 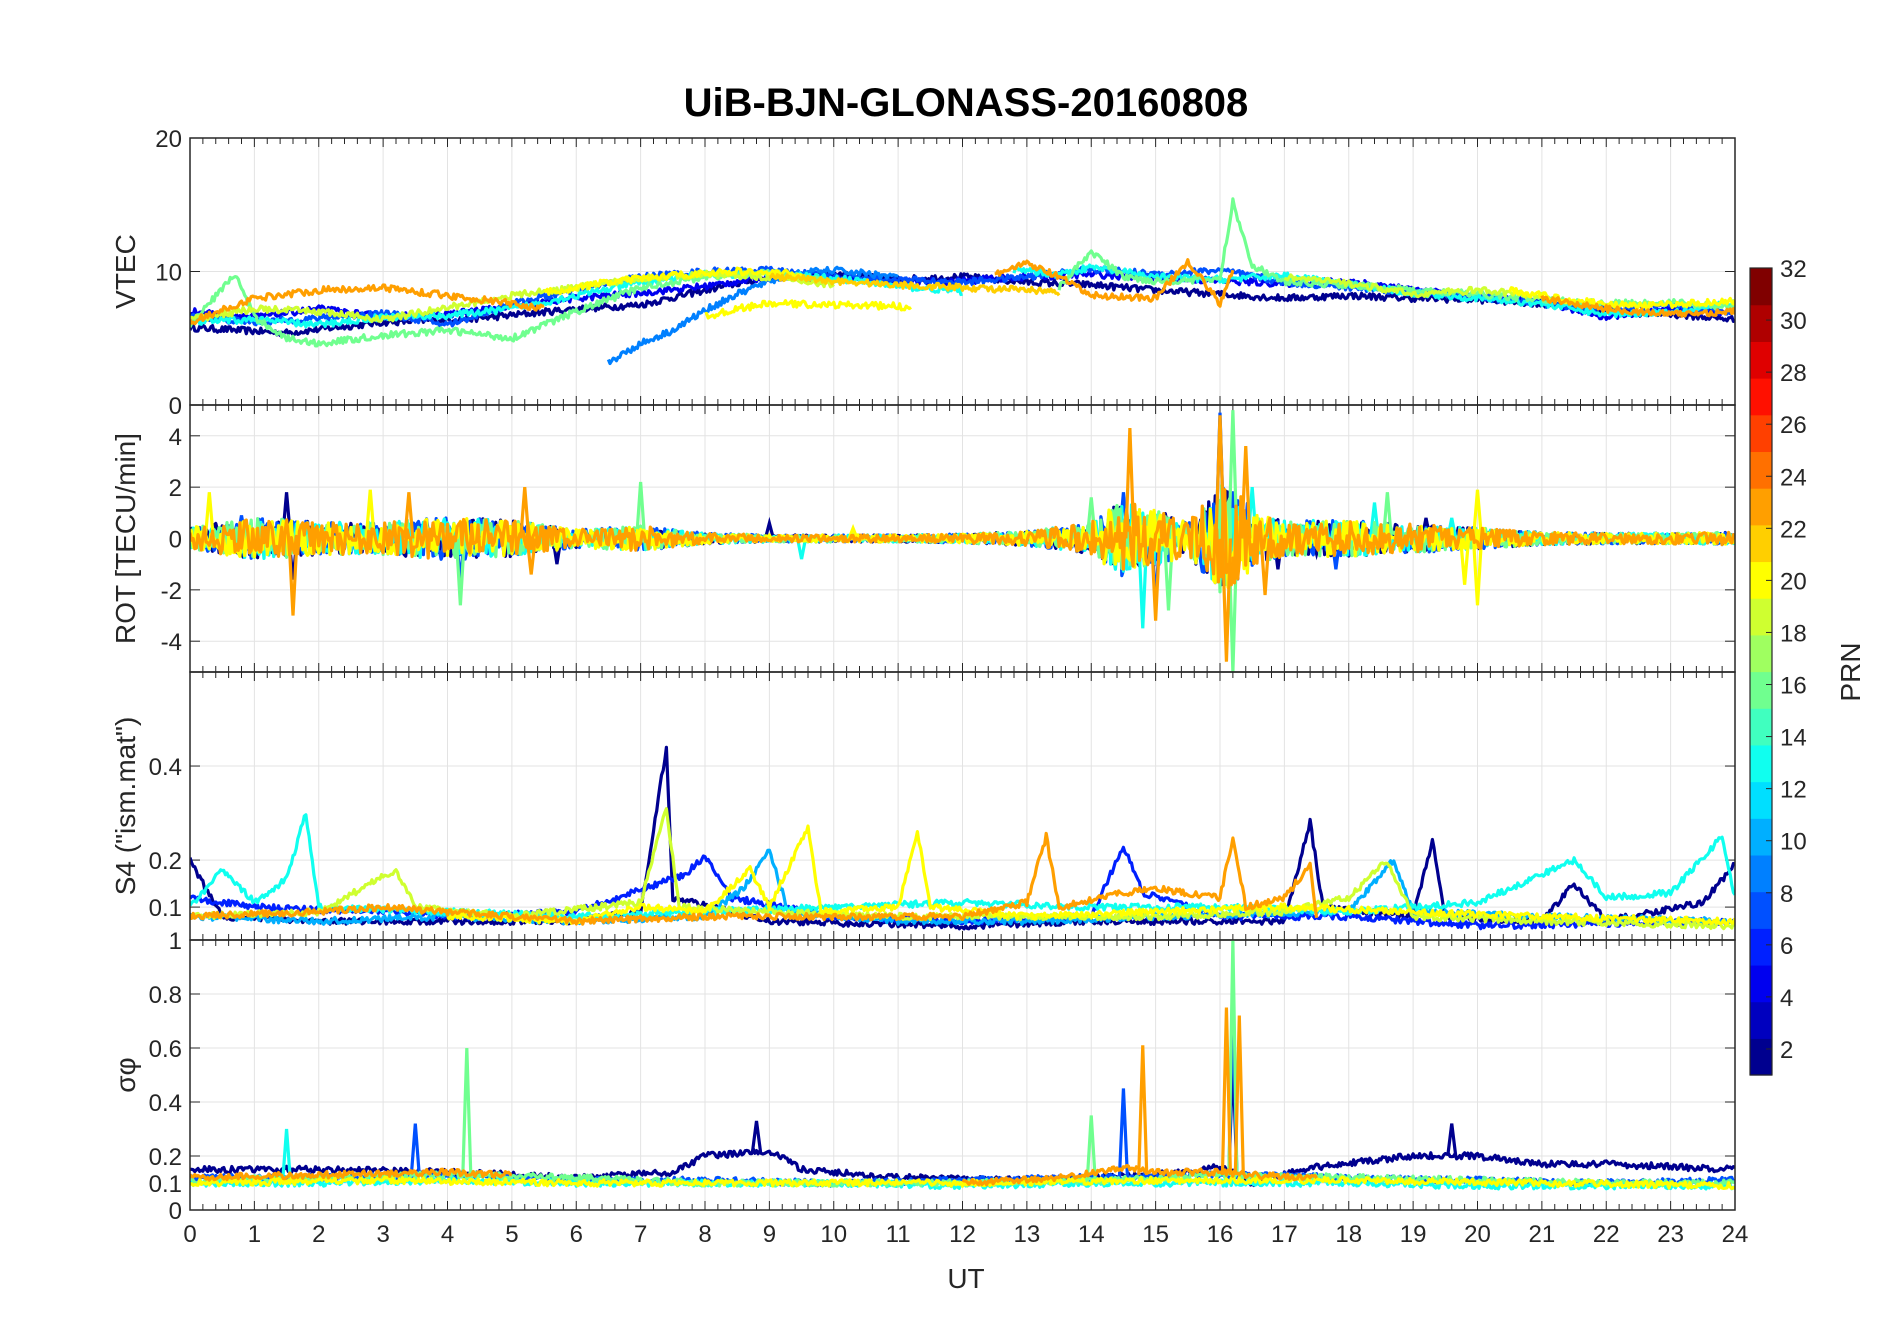 What do you see at coordinates (175, 437) in the screenshot?
I see `y-tick-label: 4` at bounding box center [175, 437].